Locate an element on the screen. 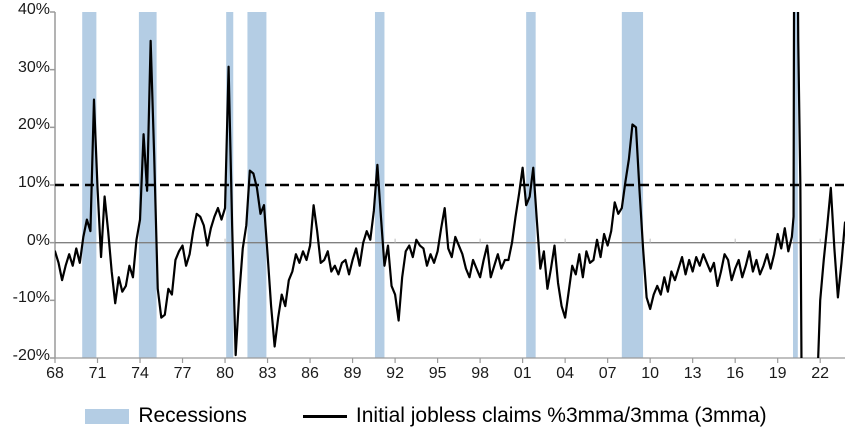 This screenshot has height=440, width=852. y-tick-label: 20% is located at coordinates (33, 125).